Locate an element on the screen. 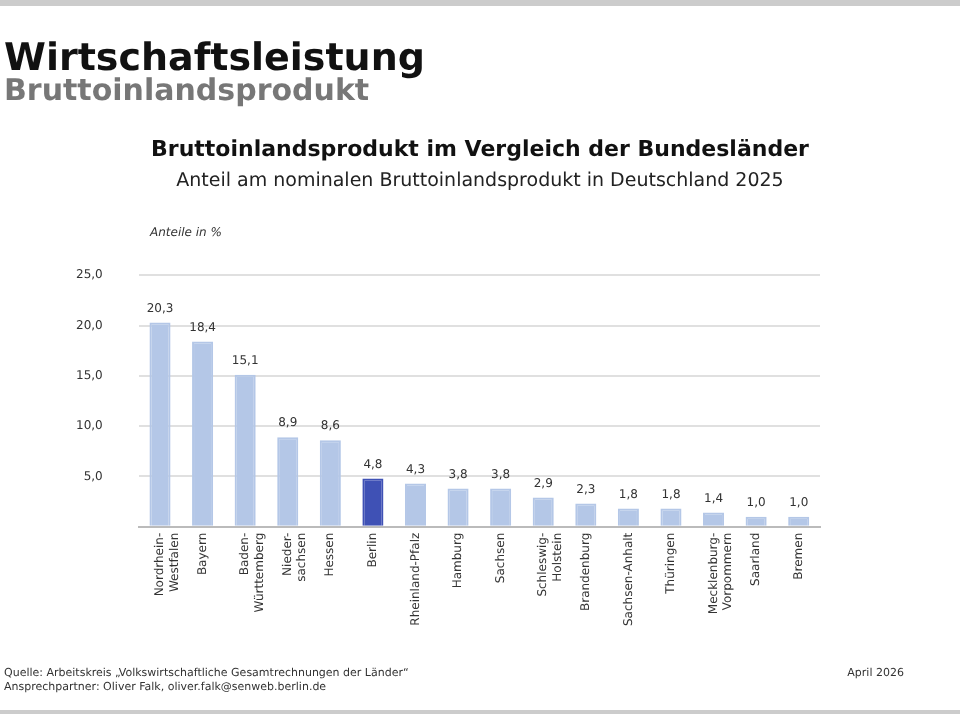  text: Bruttoinlandsprodukt im Vergleich der Bundesländer is located at coordinates (480, 149).